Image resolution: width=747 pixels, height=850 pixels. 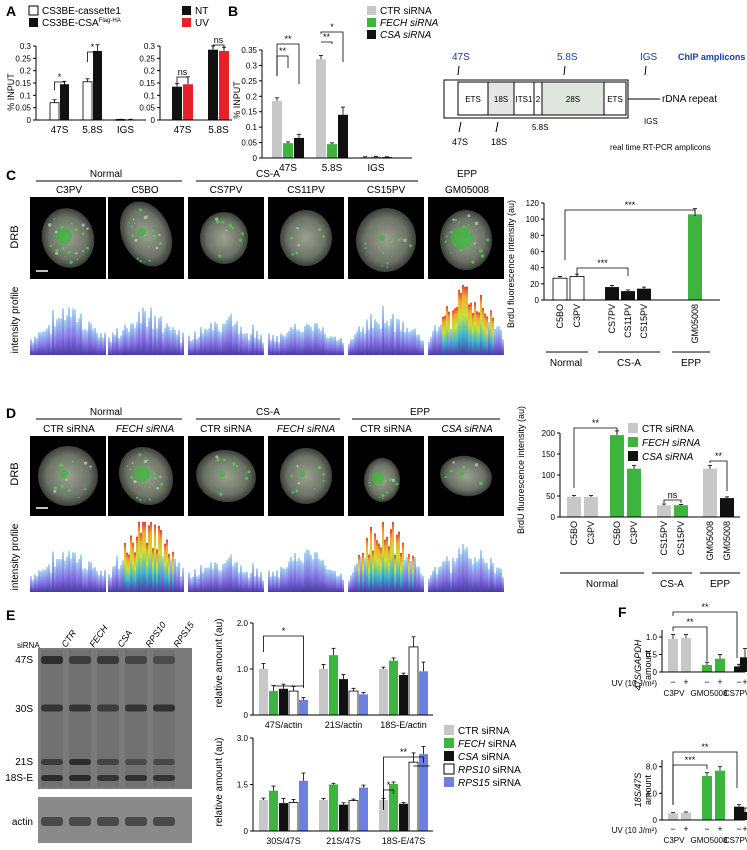 What do you see at coordinates (11, 92) in the screenshot?
I see `panel-a-ylabel: % INPUT` at bounding box center [11, 92].